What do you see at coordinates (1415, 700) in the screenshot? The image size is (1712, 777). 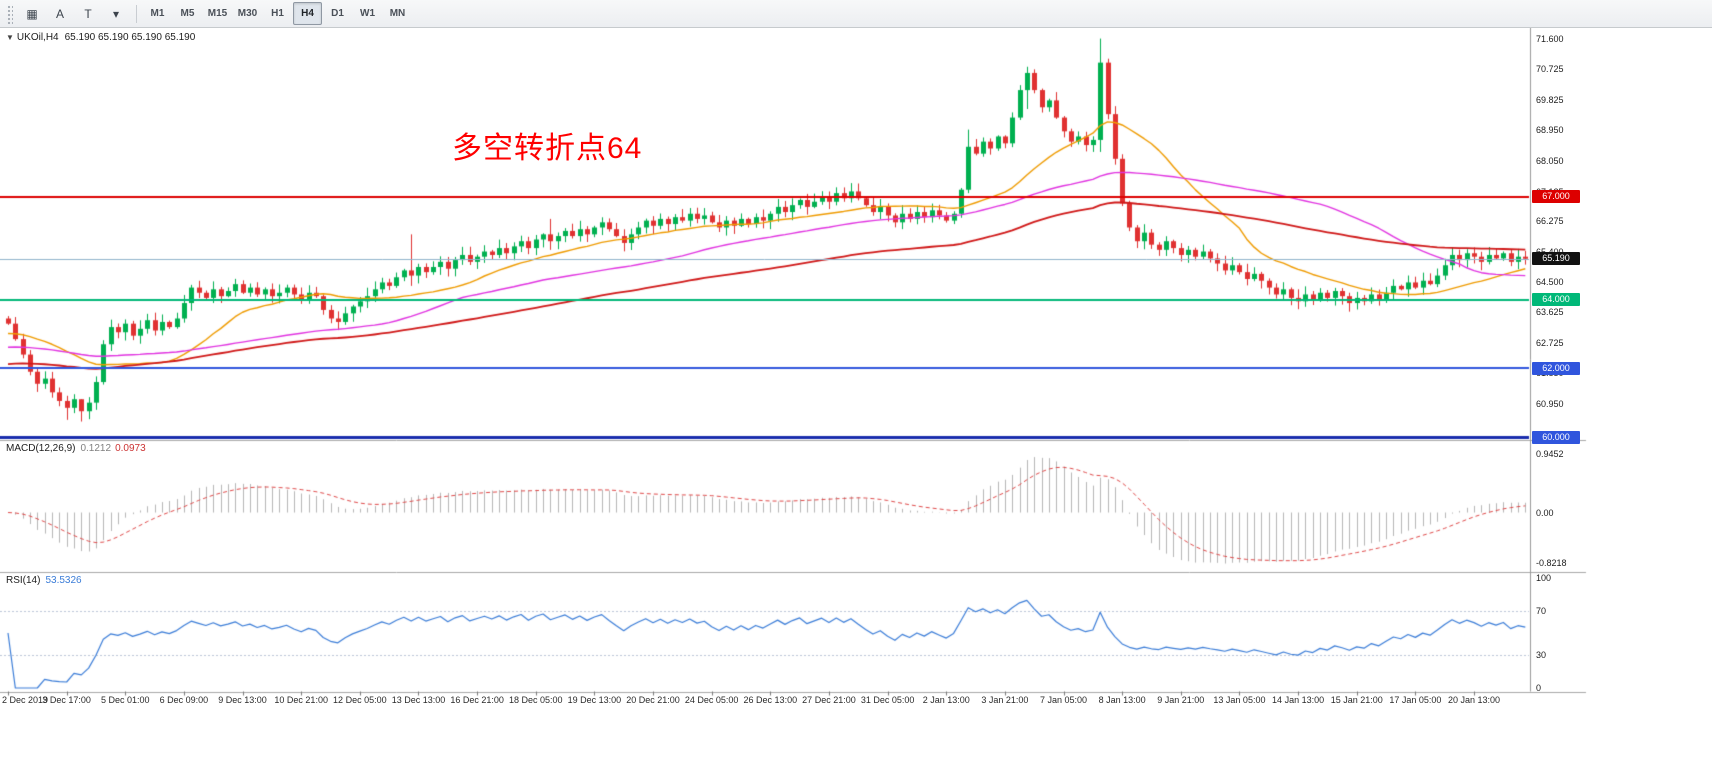 I see `time-axis-label: 17 Jan 05:00` at bounding box center [1415, 700].